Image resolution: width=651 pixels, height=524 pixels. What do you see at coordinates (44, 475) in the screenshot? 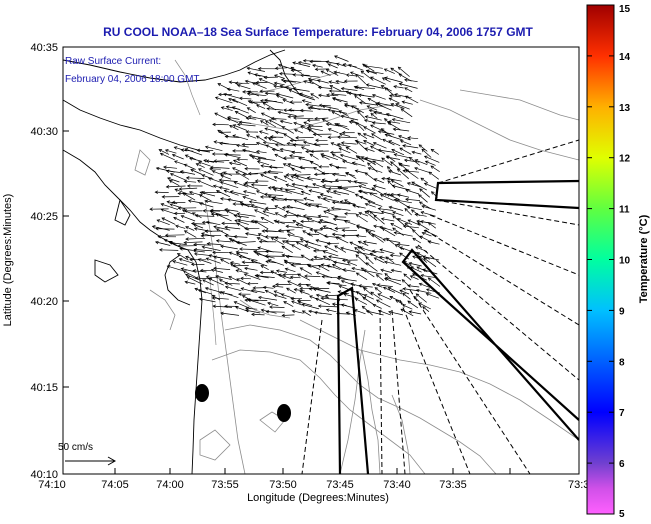
I see `y-tick-label: 40:10` at bounding box center [44, 475].